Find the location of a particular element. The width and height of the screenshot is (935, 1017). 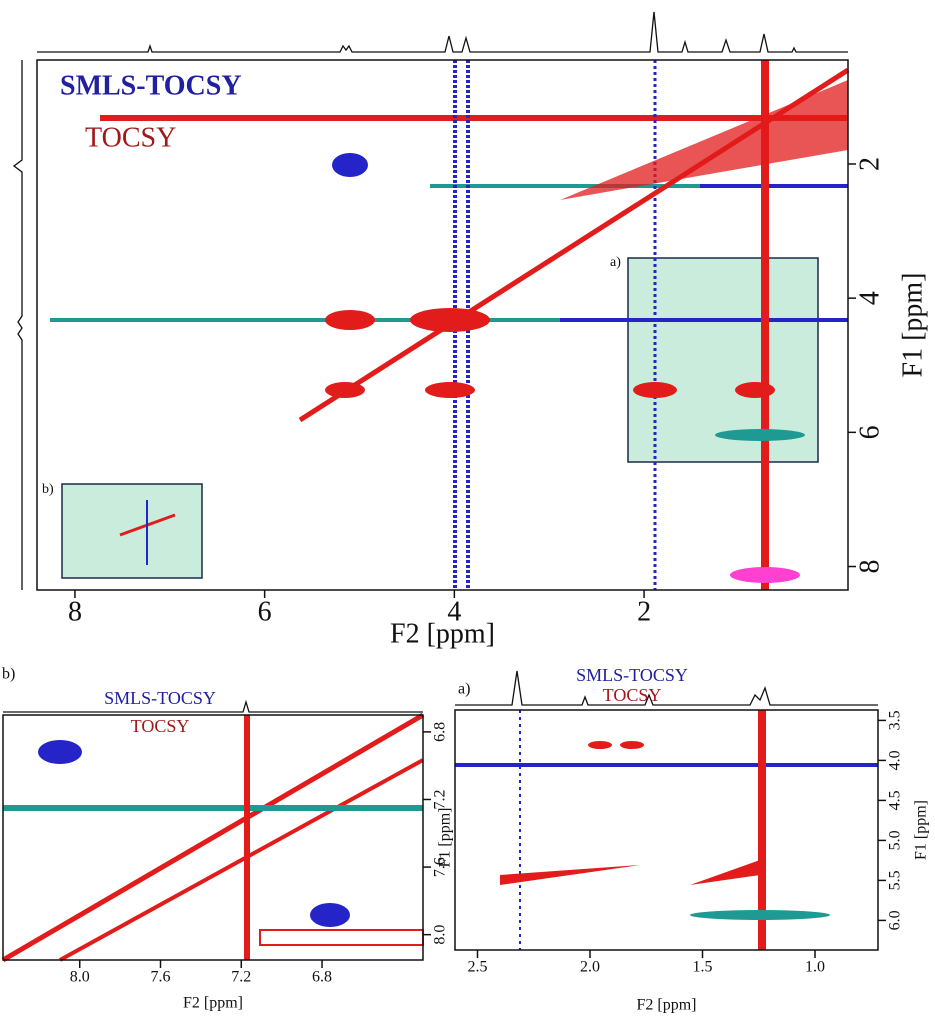

x-tick-label: 6 is located at coordinates (265, 611).